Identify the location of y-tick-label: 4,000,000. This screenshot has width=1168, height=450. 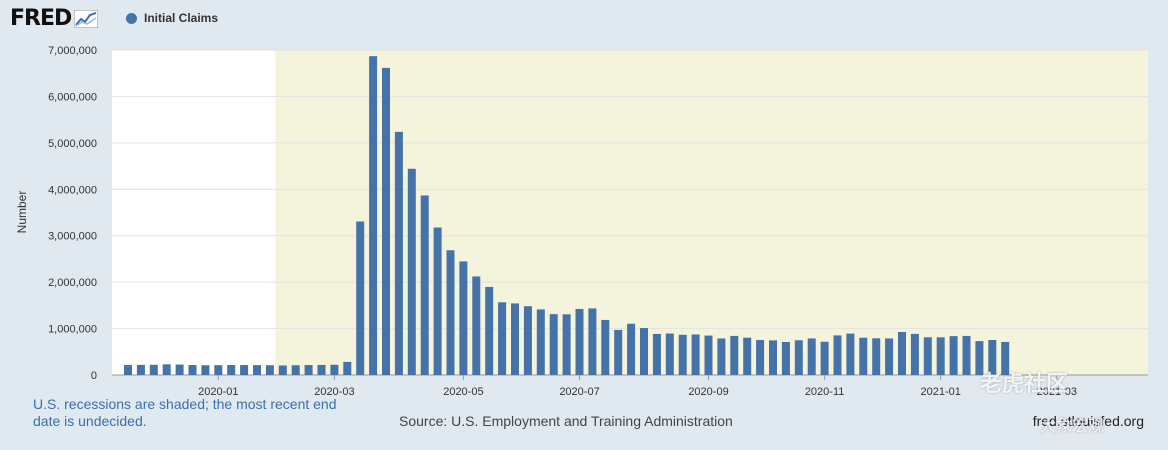
(72, 190).